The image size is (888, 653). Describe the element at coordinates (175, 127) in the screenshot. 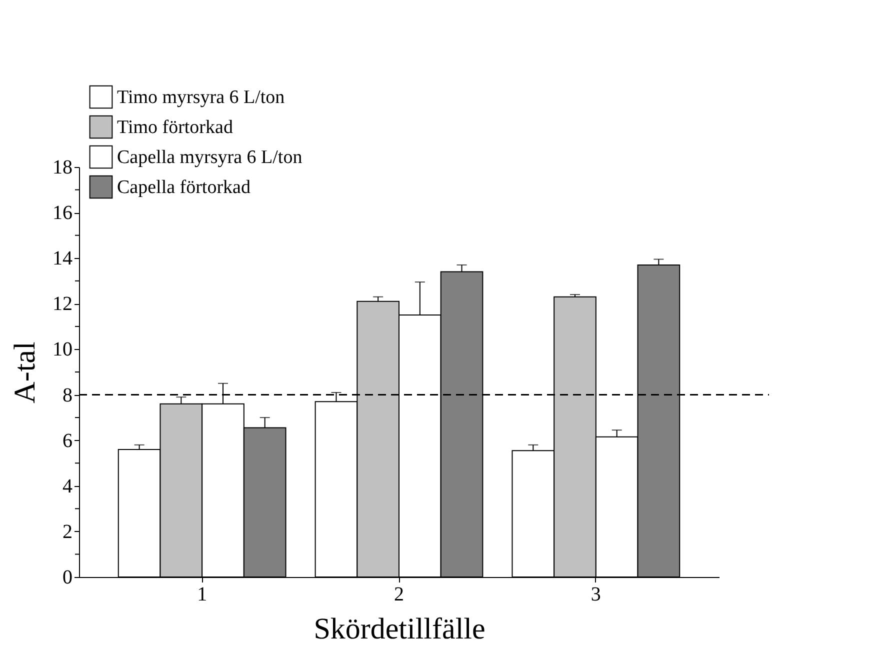

I see `legend-label: Timo förtorkad` at that location.